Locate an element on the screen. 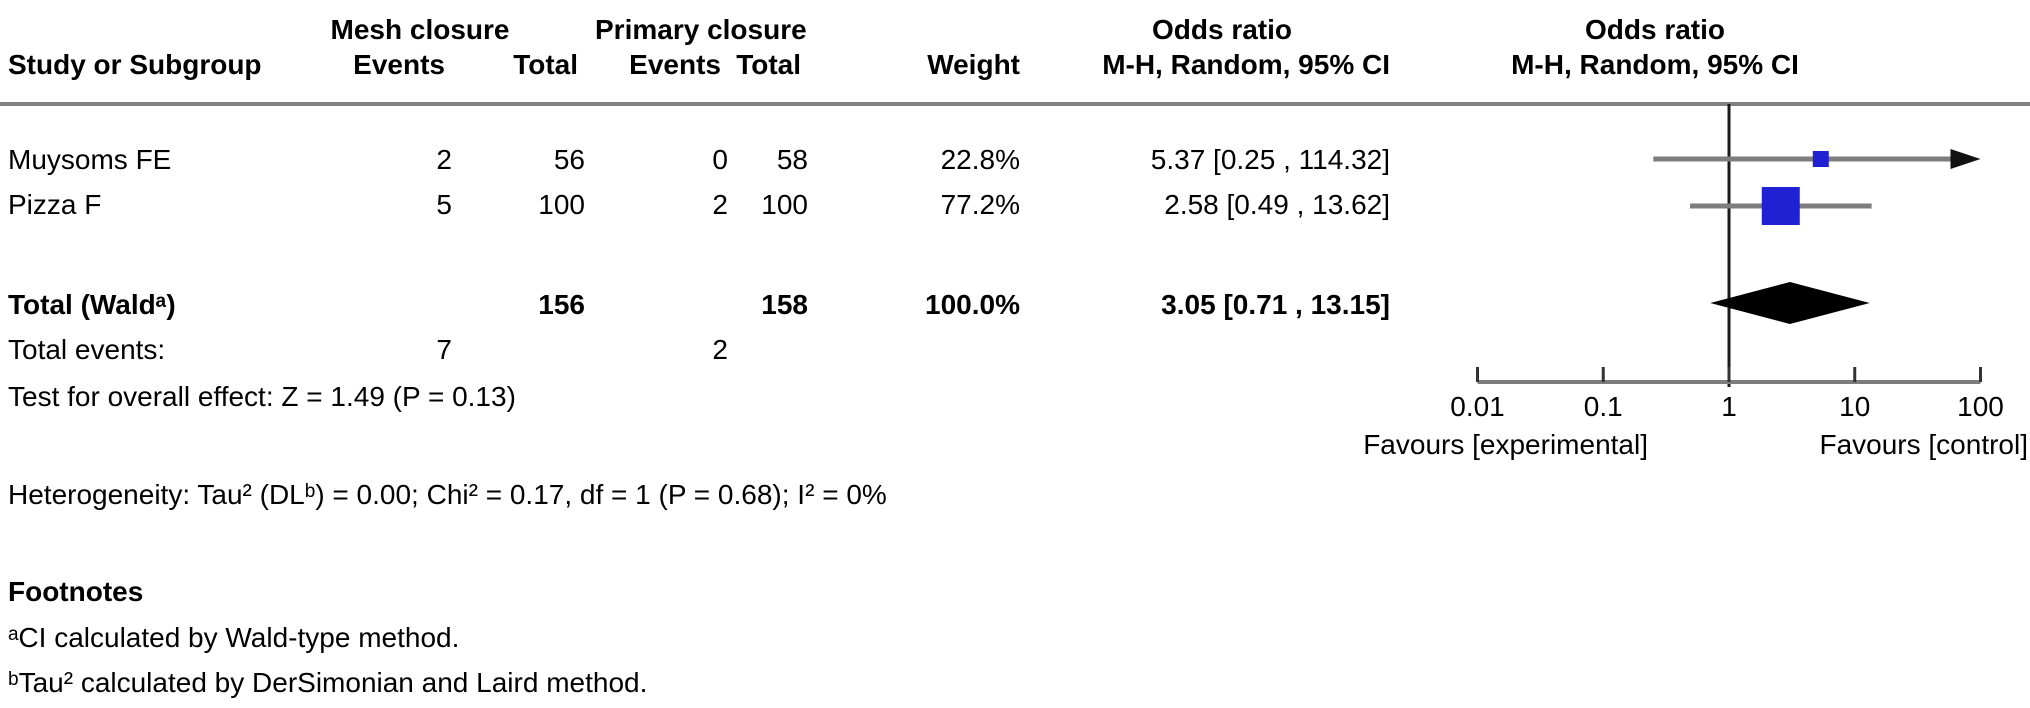 This screenshot has height=708, width=2030. column-group-odds-ratio-left: Odds ratio is located at coordinates (1221, 29).